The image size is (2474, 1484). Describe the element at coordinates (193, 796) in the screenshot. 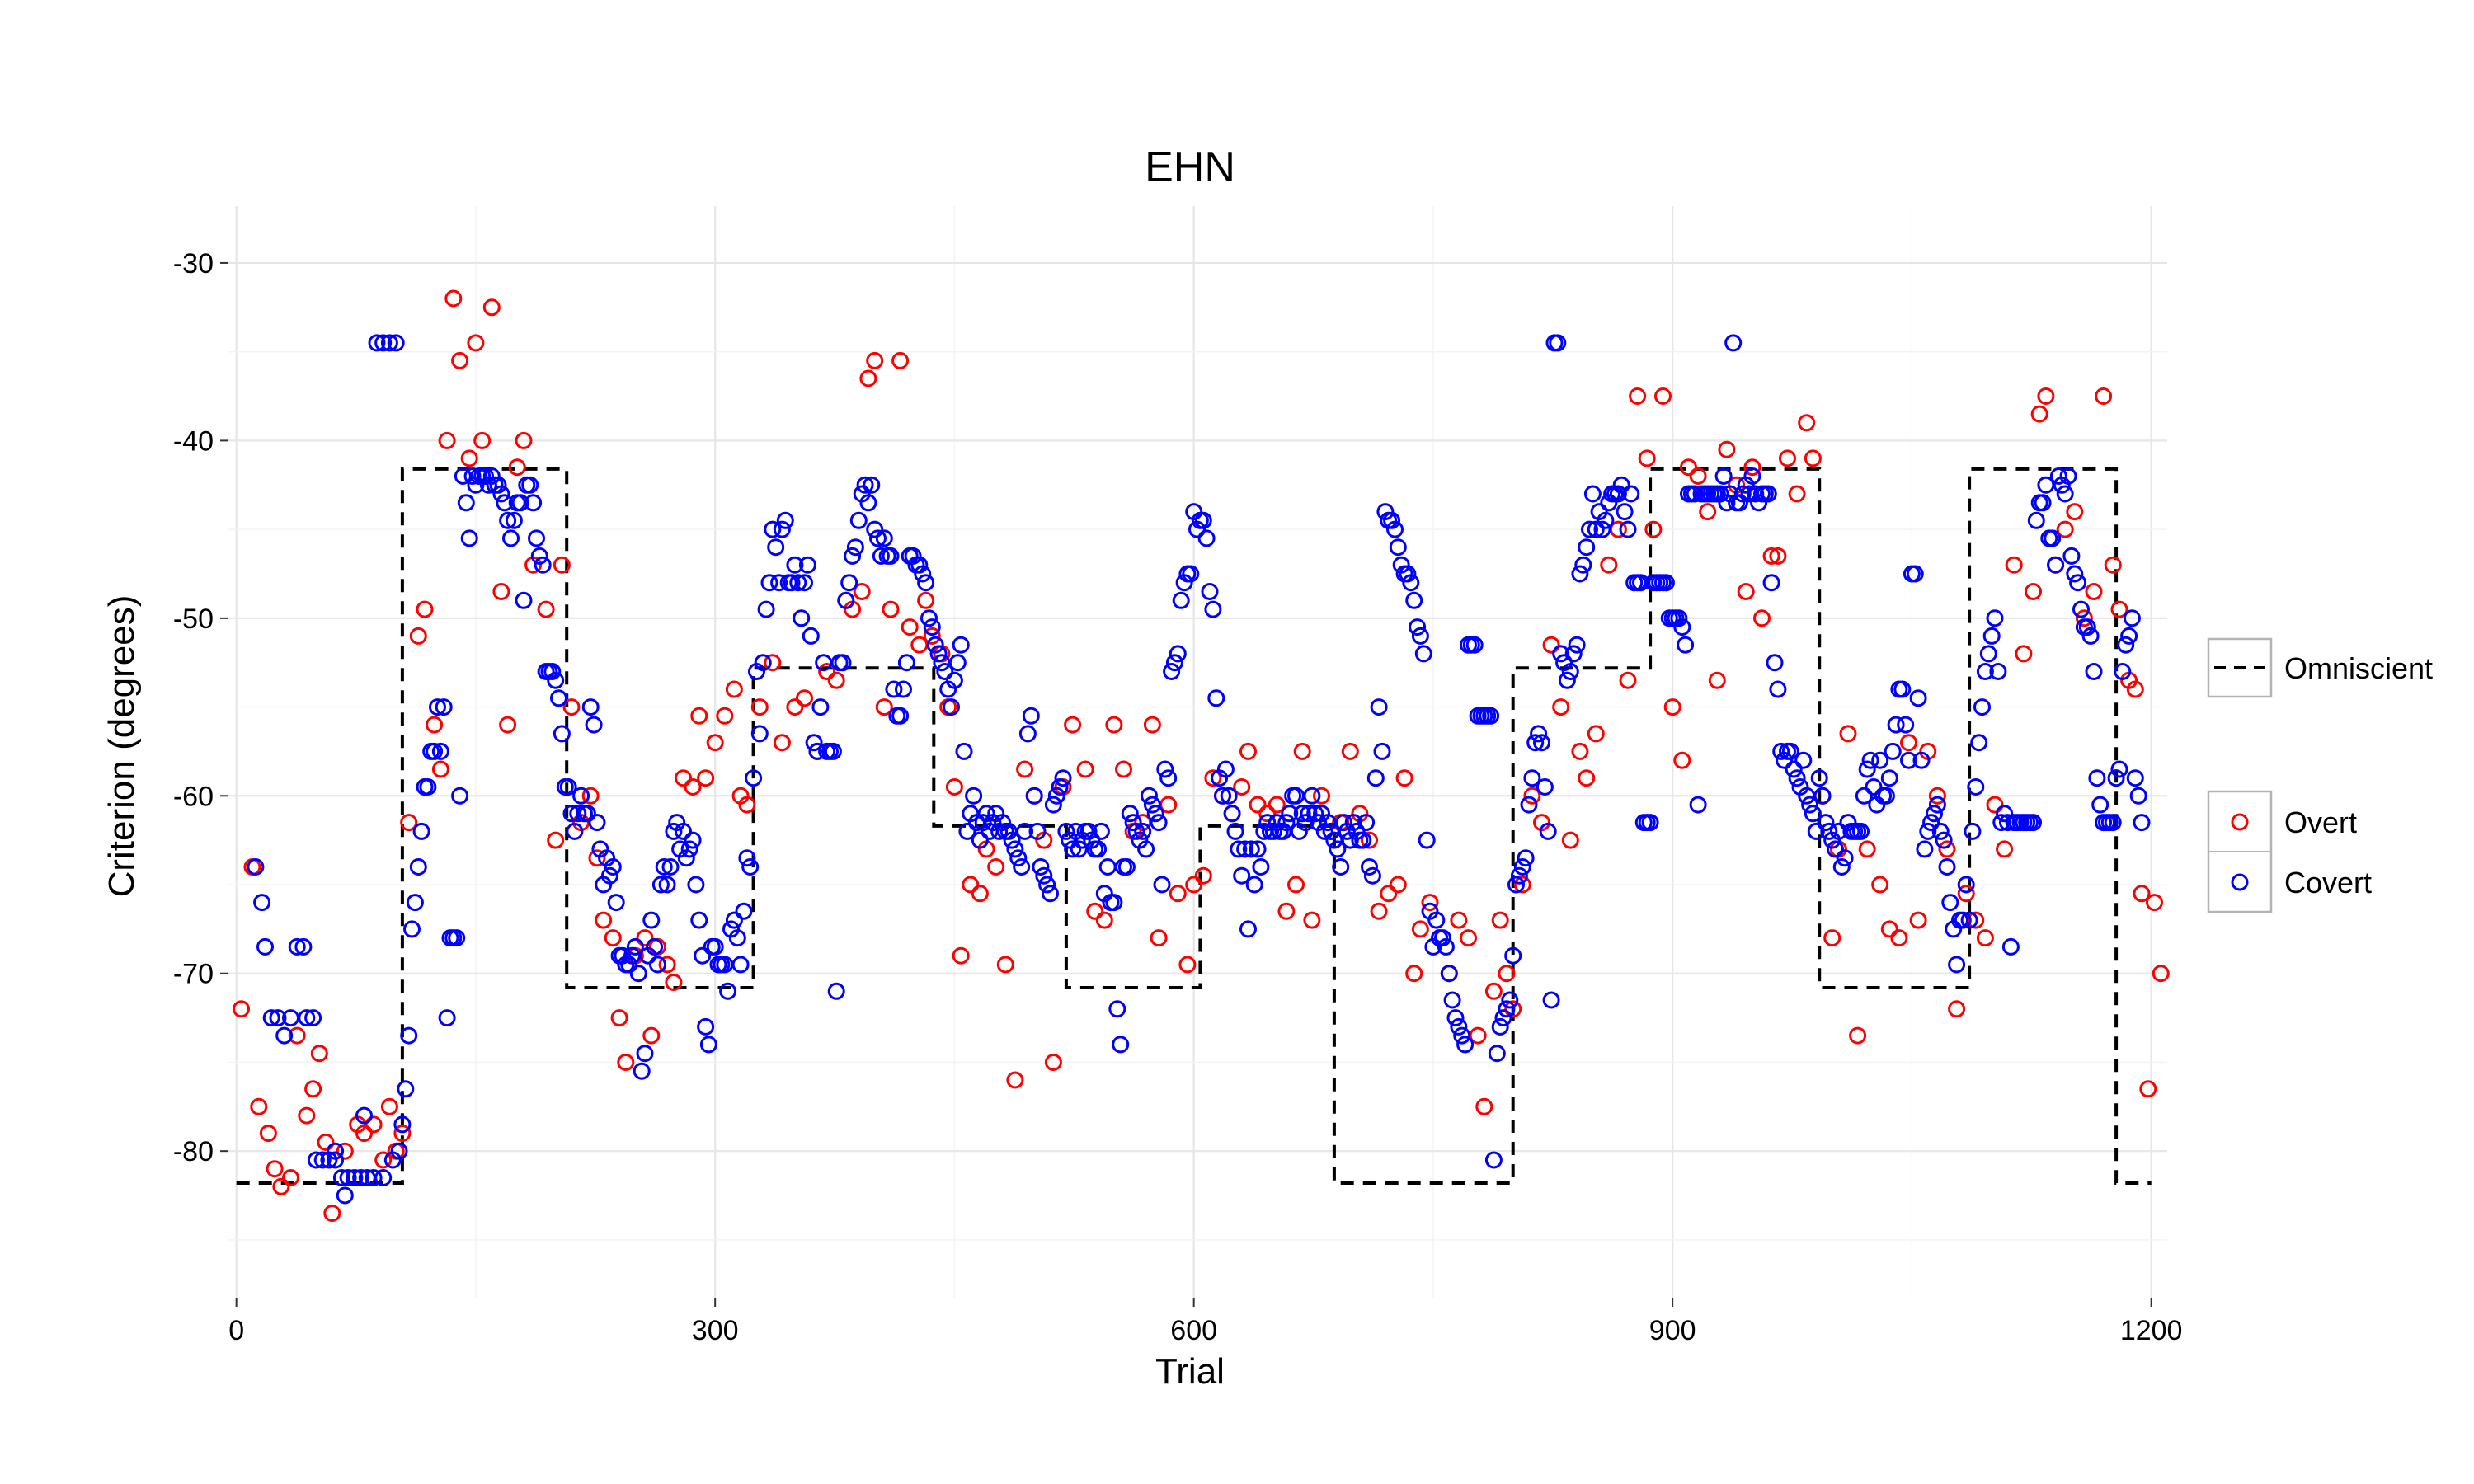

I see `y-tick-label: -60` at that location.